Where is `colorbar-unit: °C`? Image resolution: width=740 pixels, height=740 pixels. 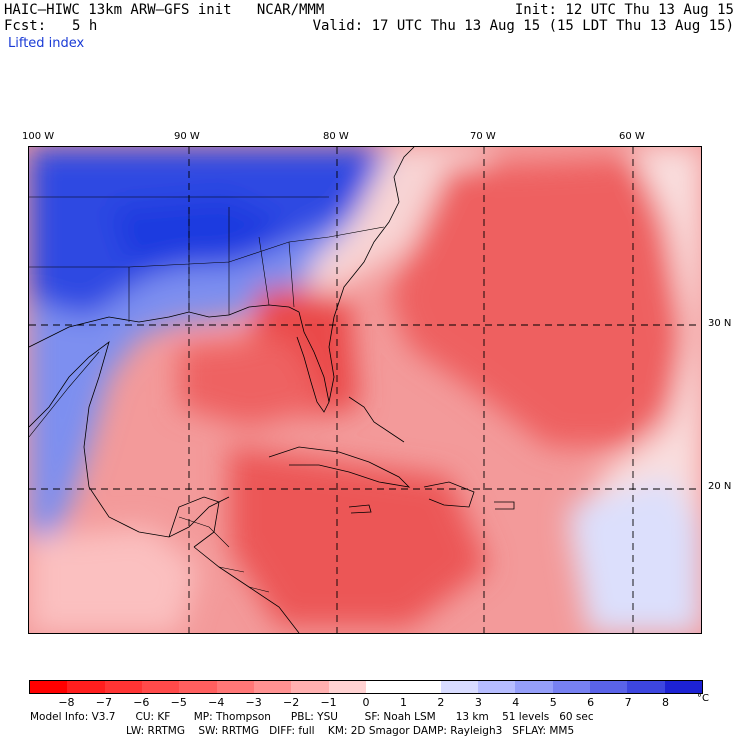 colorbar-unit: °C is located at coordinates (703, 698).